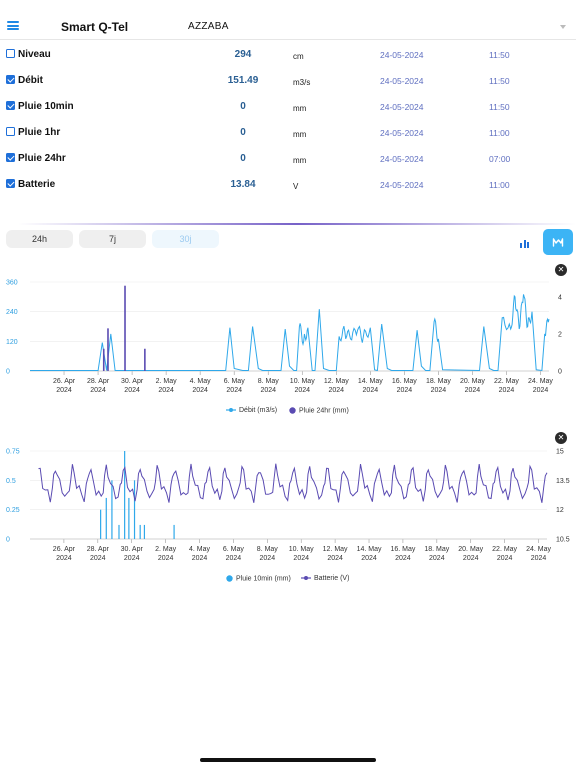 This screenshot has height=768, width=576. I want to click on sensor-row-pluie-24hr: Pluie 24hr 0 mm 24-05-2024 07:00, so click(288, 160).